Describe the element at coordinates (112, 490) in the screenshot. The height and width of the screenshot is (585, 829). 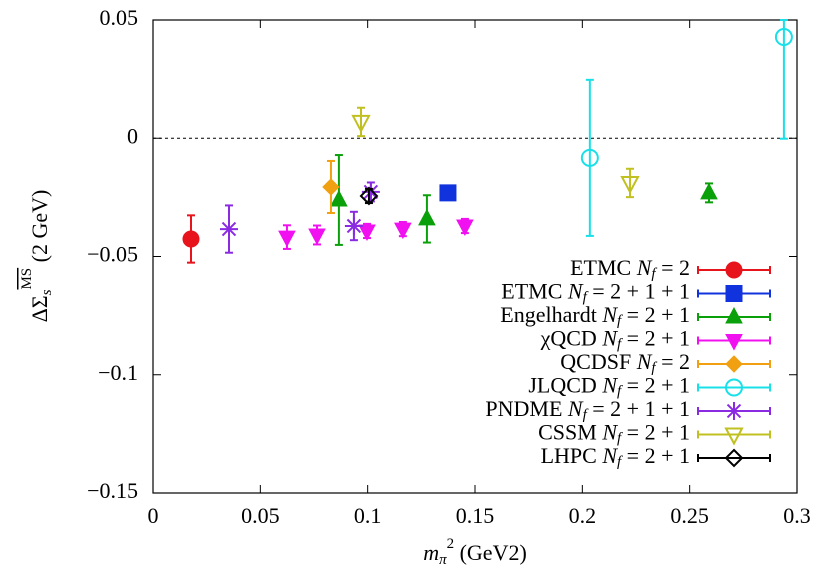
I see `y-tick-label: −0.15` at that location.